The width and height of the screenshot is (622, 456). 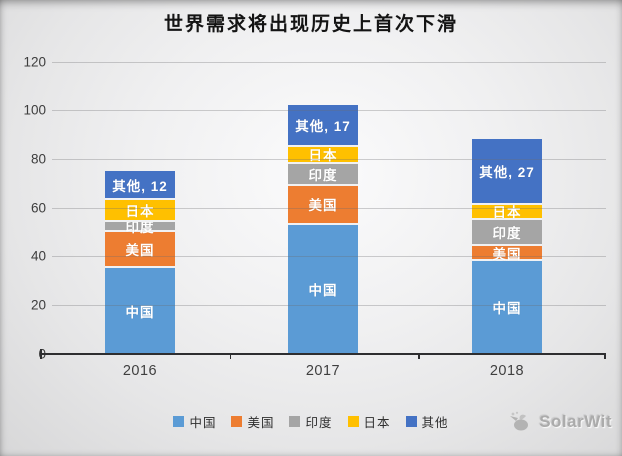 What do you see at coordinates (38, 256) in the screenshot?
I see `y-axis-label-40: 40` at bounding box center [38, 256].